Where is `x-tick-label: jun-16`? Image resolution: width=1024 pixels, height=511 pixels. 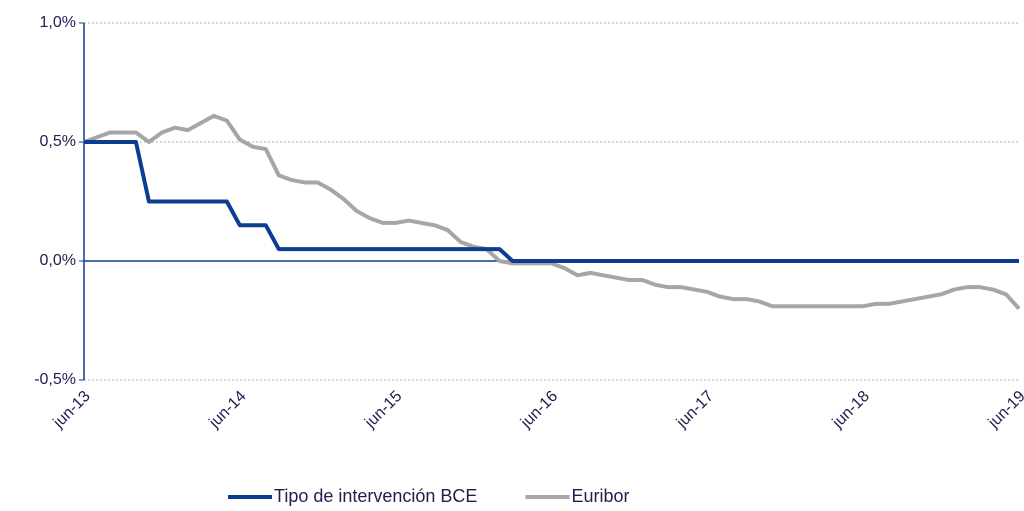 x-tick-label: jun-16 is located at coordinates (539, 410).